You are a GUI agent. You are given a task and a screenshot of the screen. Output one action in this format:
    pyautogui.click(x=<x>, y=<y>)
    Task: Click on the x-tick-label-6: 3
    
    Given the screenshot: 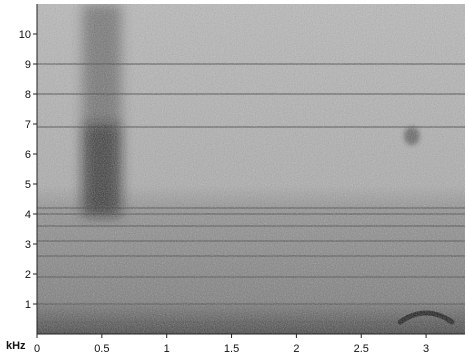 What is the action you would take?
    pyautogui.click(x=426, y=349)
    